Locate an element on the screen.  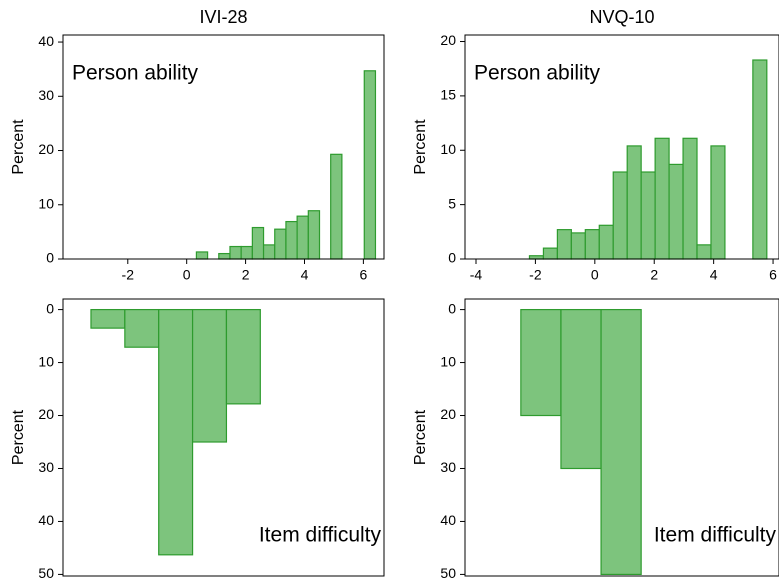
panel-title: NVQ-10 is located at coordinates (621, 17).